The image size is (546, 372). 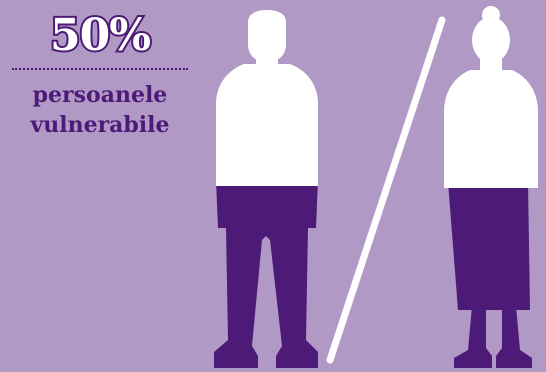 I want to click on stat-percentage: 50%, so click(x=100, y=35).